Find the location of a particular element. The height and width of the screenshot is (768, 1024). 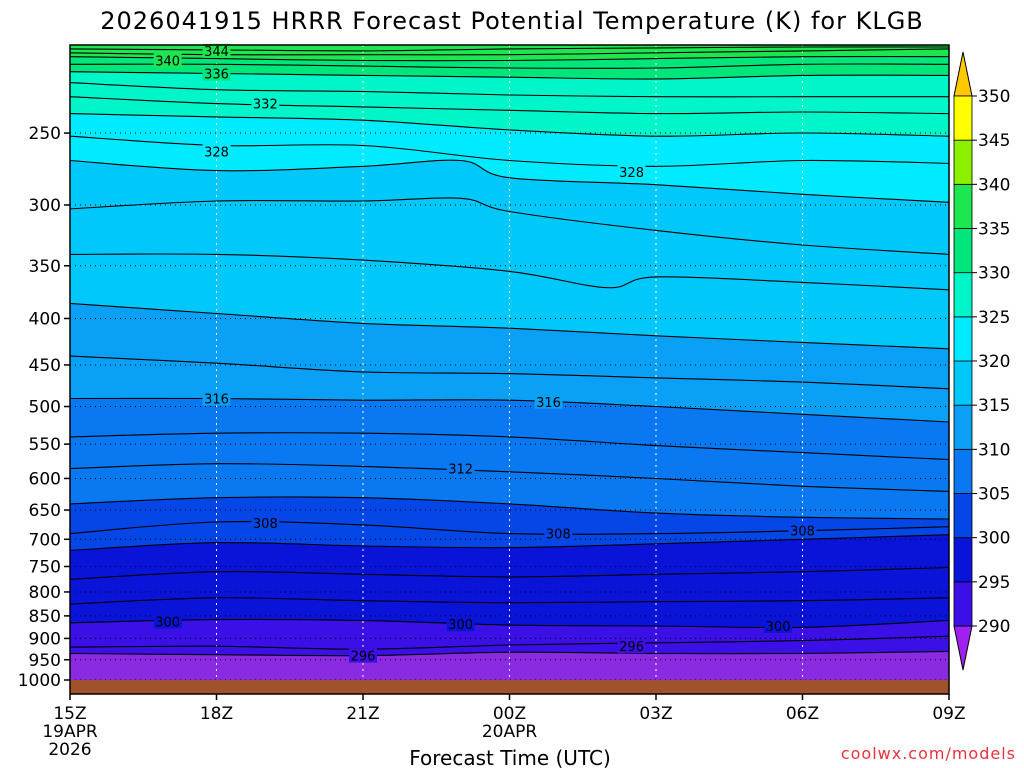

colorbar-label-325: 325 is located at coordinates (994, 318).